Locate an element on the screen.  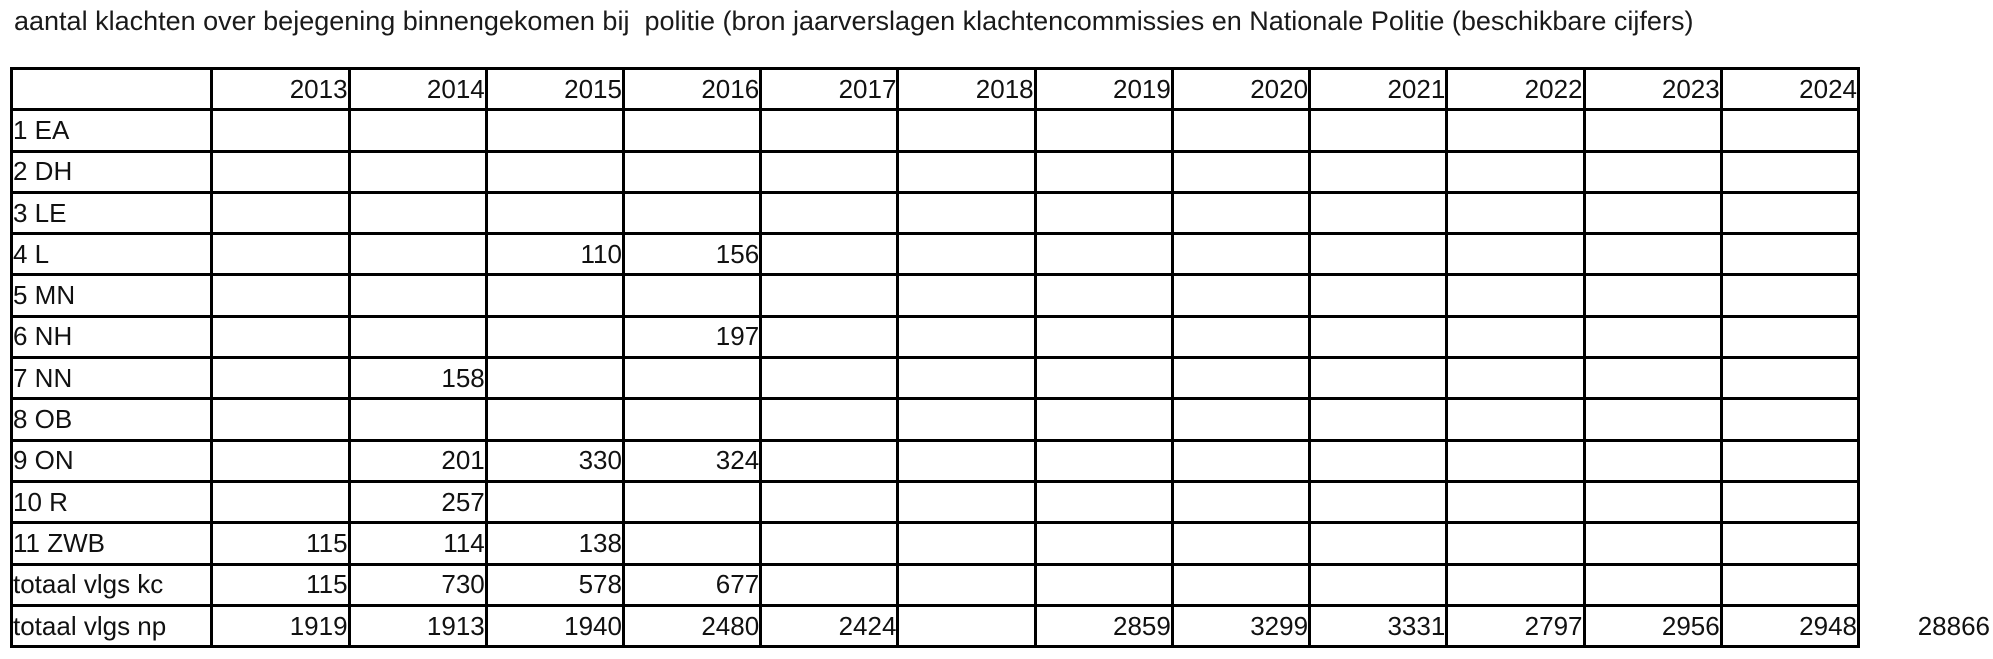
table-row: 4 L 110 156 is located at coordinates (935, 254).